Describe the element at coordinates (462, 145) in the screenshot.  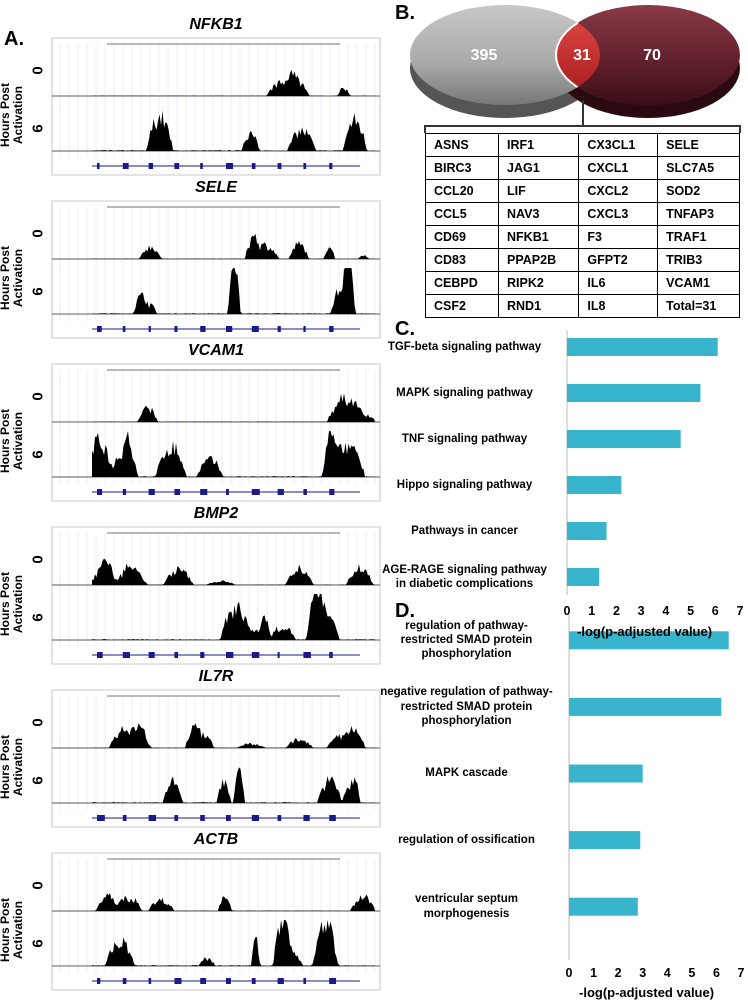
I see `gene-cell: ASNS` at that location.